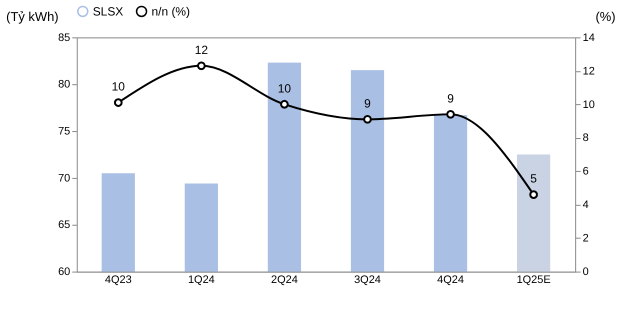 Image resolution: width=621 pixels, height=331 pixels. What do you see at coordinates (534, 179) in the screenshot?
I see `data-label: 5` at bounding box center [534, 179].